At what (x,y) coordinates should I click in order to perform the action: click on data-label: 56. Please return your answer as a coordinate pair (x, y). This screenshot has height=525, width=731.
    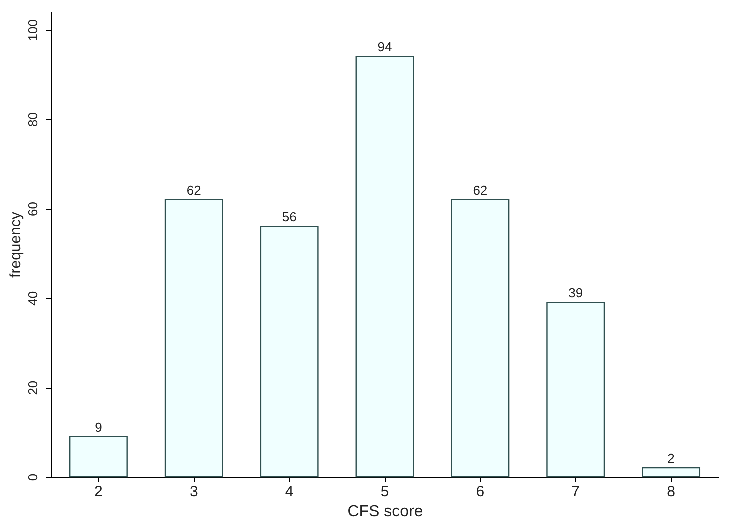
    Looking at the image, I should click on (289, 217).